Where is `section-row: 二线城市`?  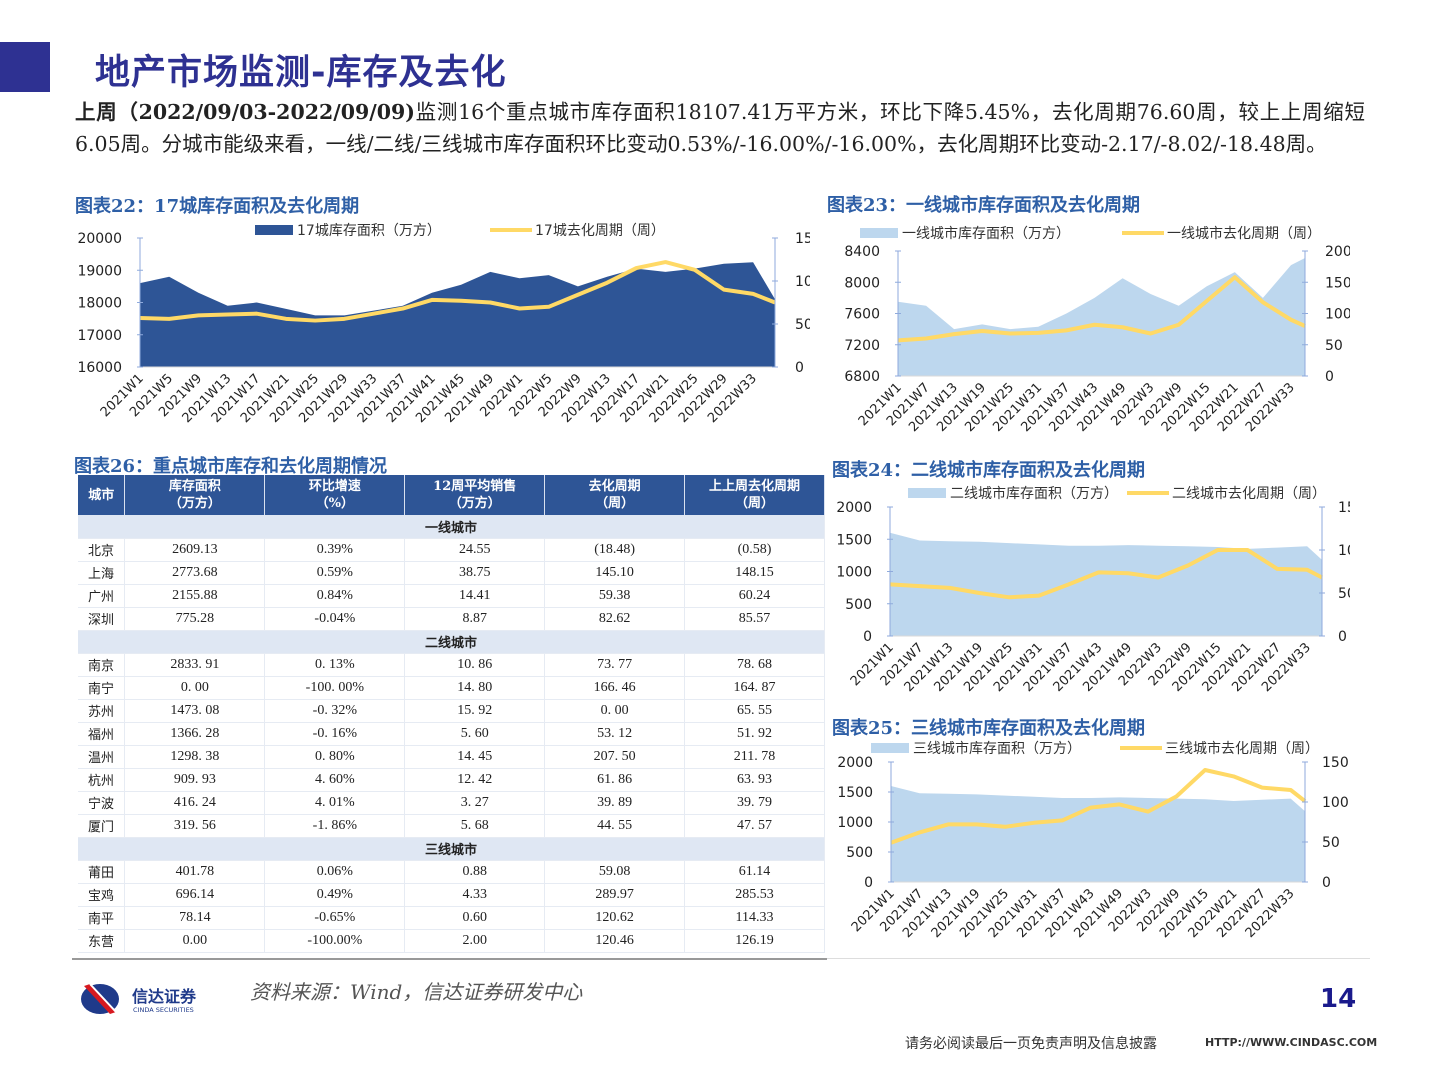 section-row: 二线城市 is located at coordinates (451, 642).